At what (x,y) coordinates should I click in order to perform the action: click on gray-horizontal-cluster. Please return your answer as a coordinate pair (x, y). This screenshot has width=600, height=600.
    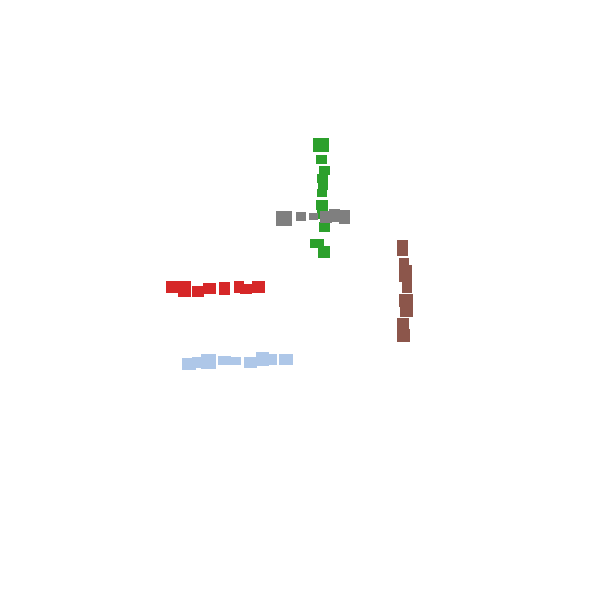
    Looking at the image, I should click on (313, 217).